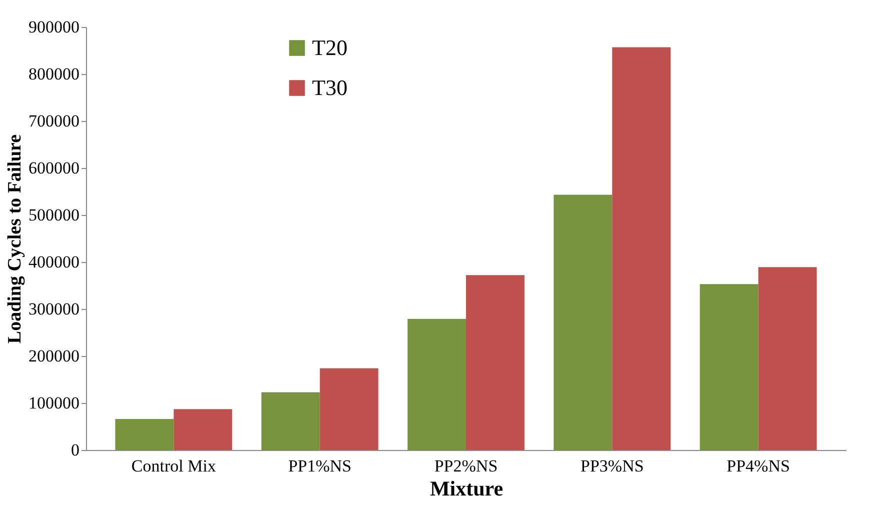  What do you see at coordinates (54, 403) in the screenshot?
I see `y-tick-label: 100000` at bounding box center [54, 403].